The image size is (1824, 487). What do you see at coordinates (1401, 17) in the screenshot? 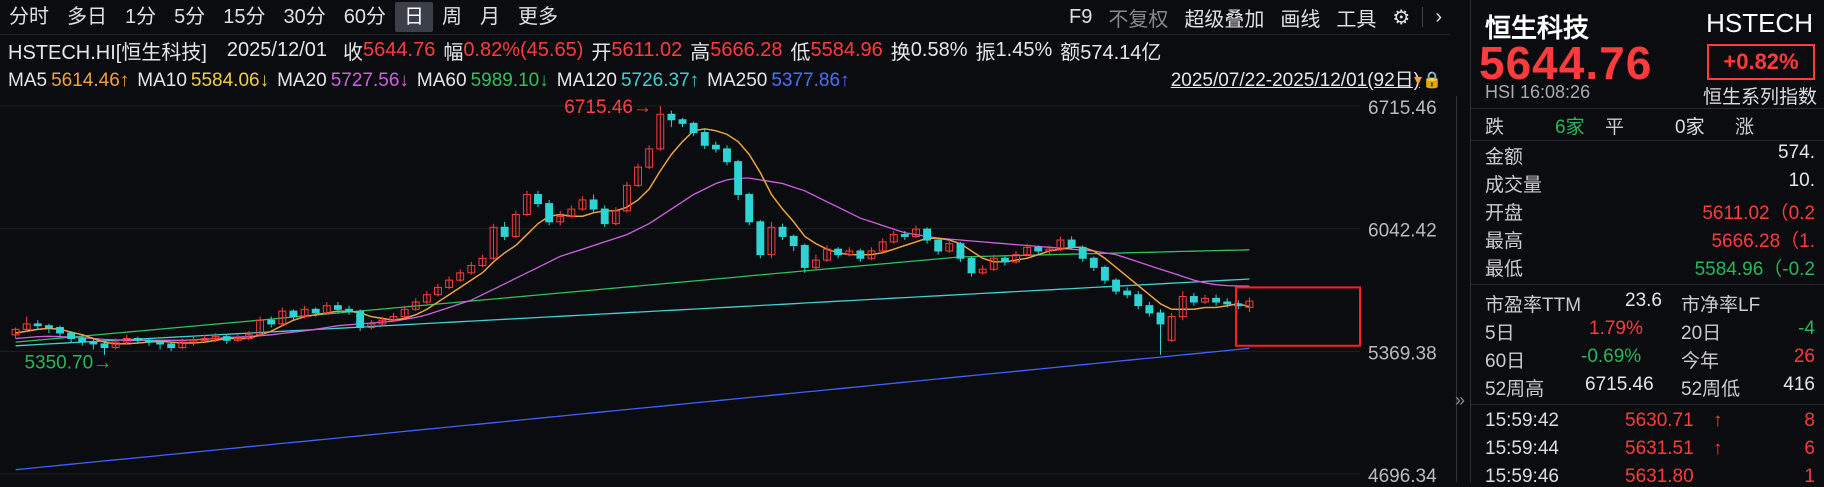
I see `settings-gear-icon: ⚙` at bounding box center [1401, 17].